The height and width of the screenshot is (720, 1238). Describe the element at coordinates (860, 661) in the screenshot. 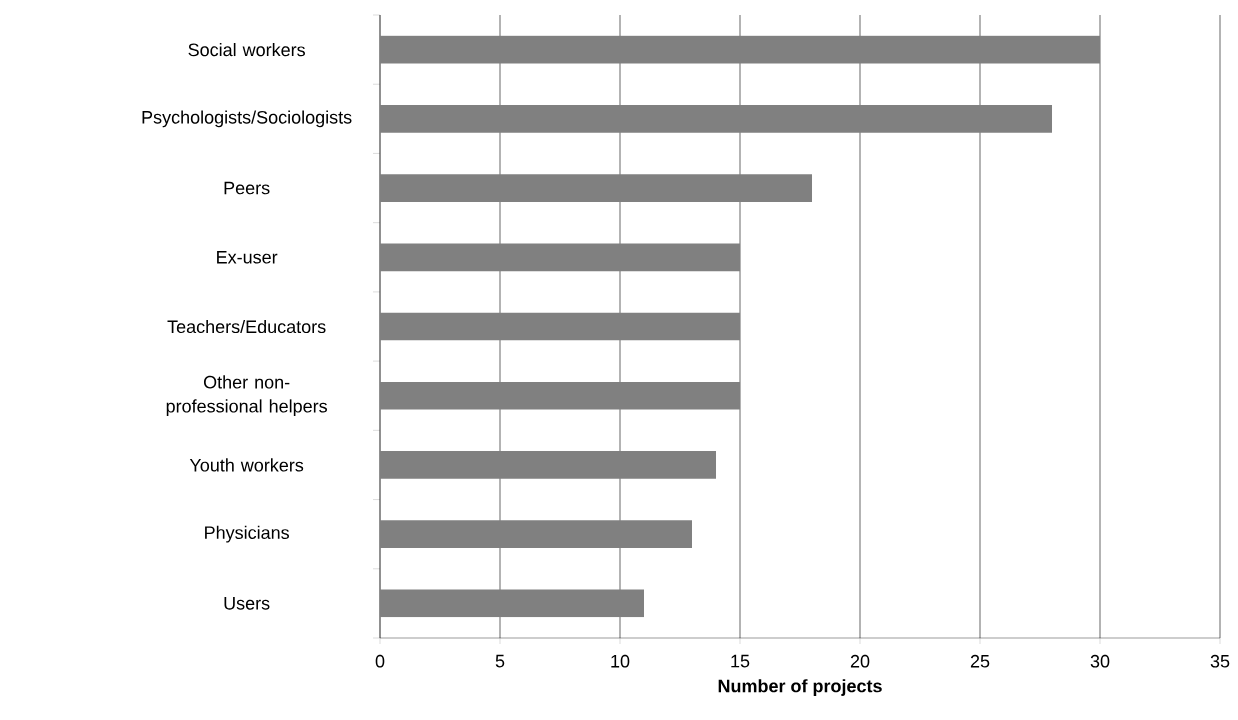

I see `x-tick-label: 20` at that location.